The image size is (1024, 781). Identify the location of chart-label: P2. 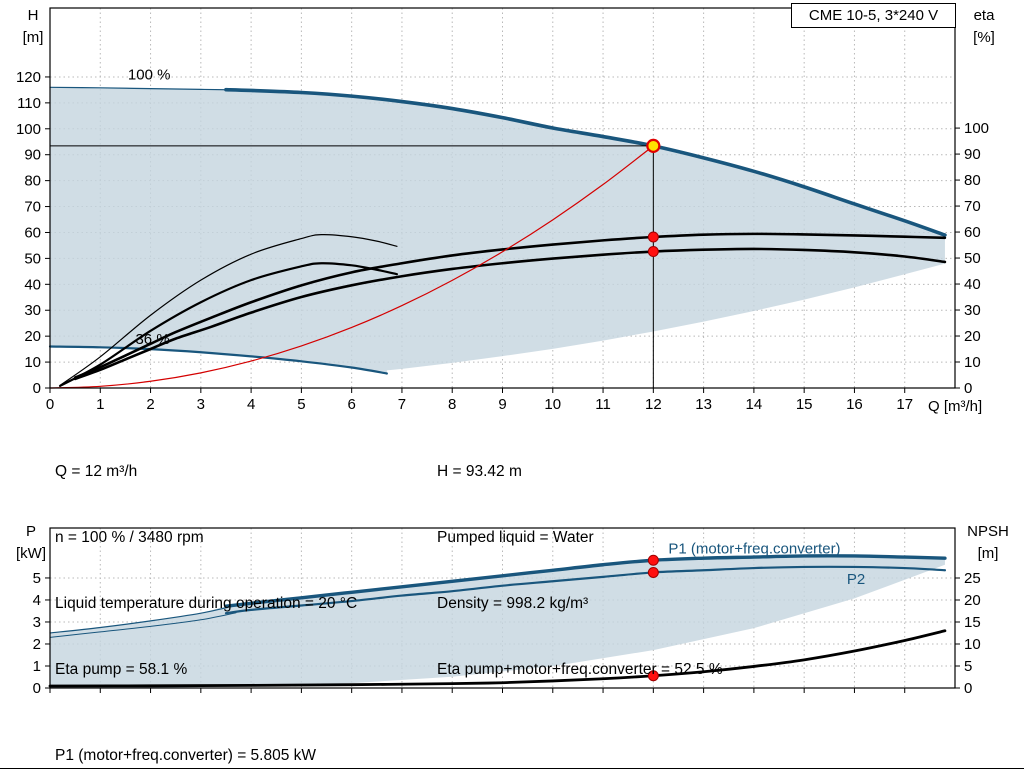
(856, 579).